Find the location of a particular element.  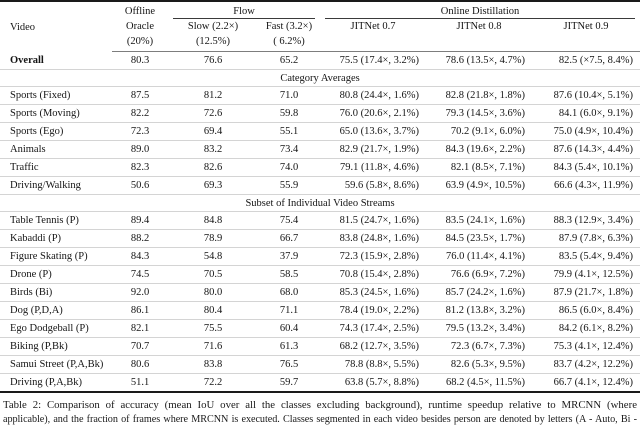

table-cell: 89.0 is located at coordinates (140, 150).